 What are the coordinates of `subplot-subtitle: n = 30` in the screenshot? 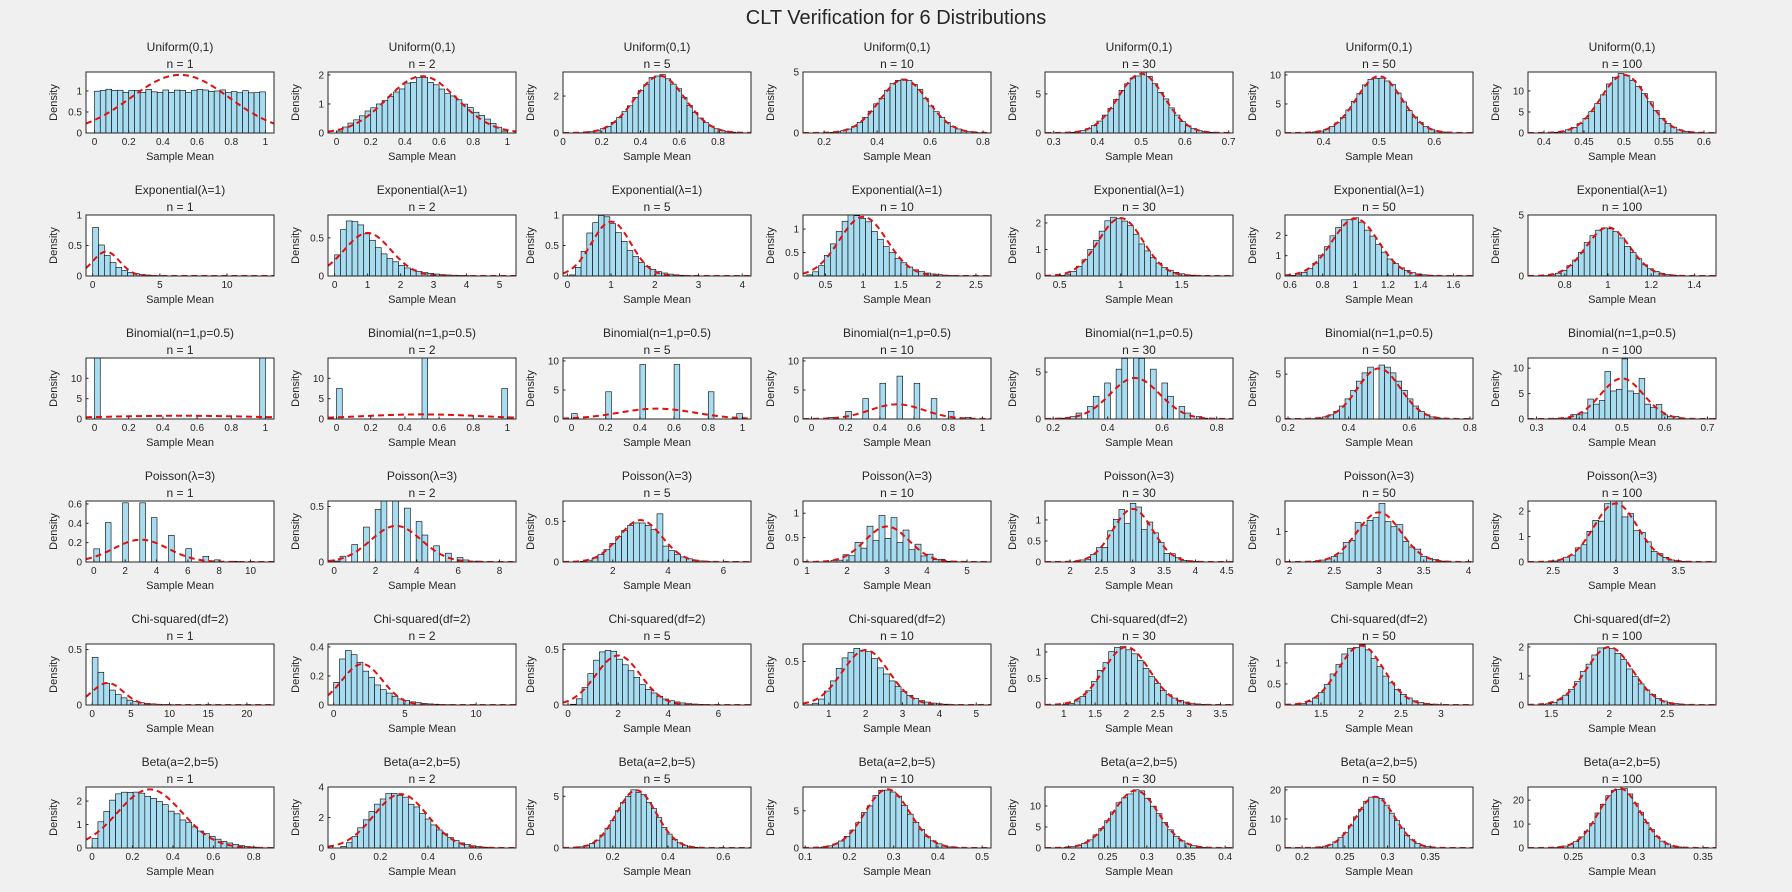 It's located at (1139, 636).